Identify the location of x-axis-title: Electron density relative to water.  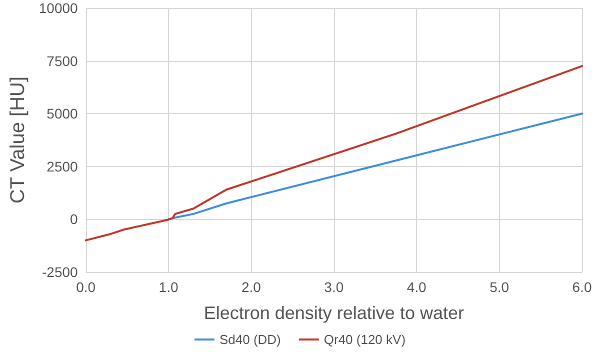
(334, 313).